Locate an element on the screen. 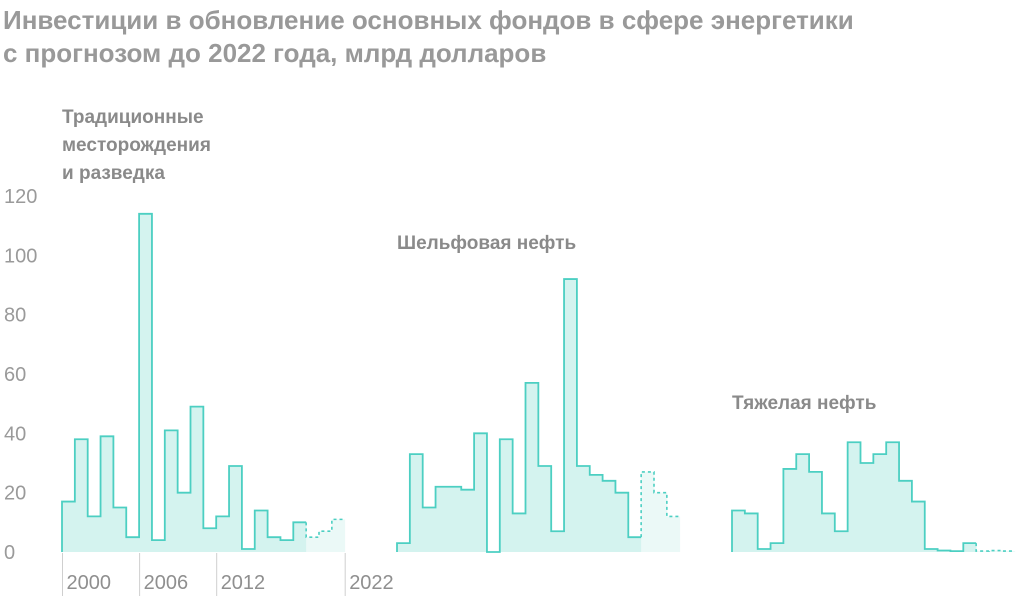  panel-label-line: Традиционные is located at coordinates (133, 117).